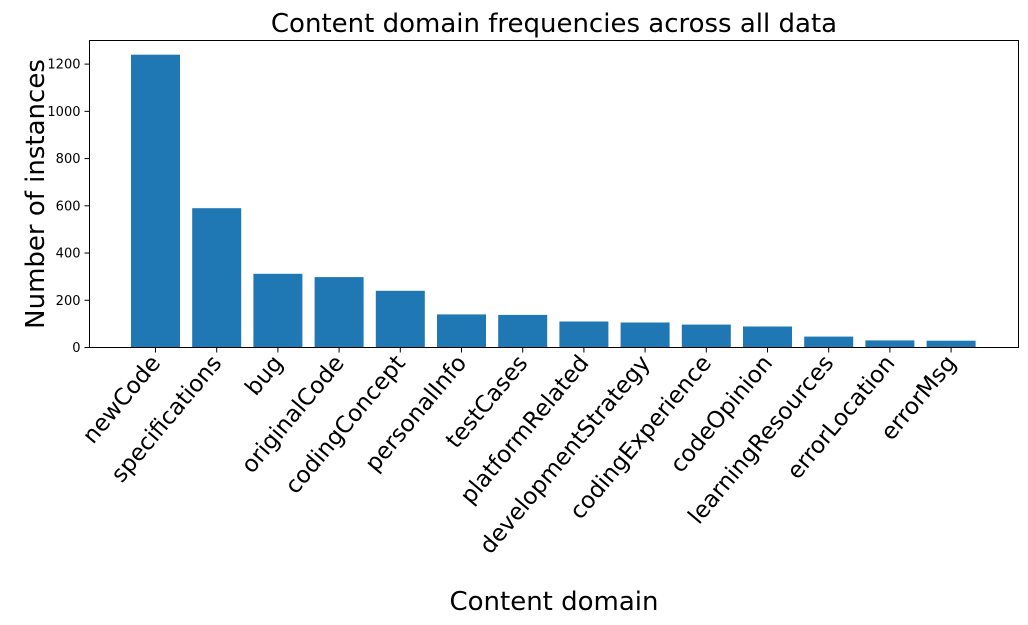 The image size is (1028, 625). What do you see at coordinates (553, 602) in the screenshot?
I see `x-axis-label: Content domain` at bounding box center [553, 602].